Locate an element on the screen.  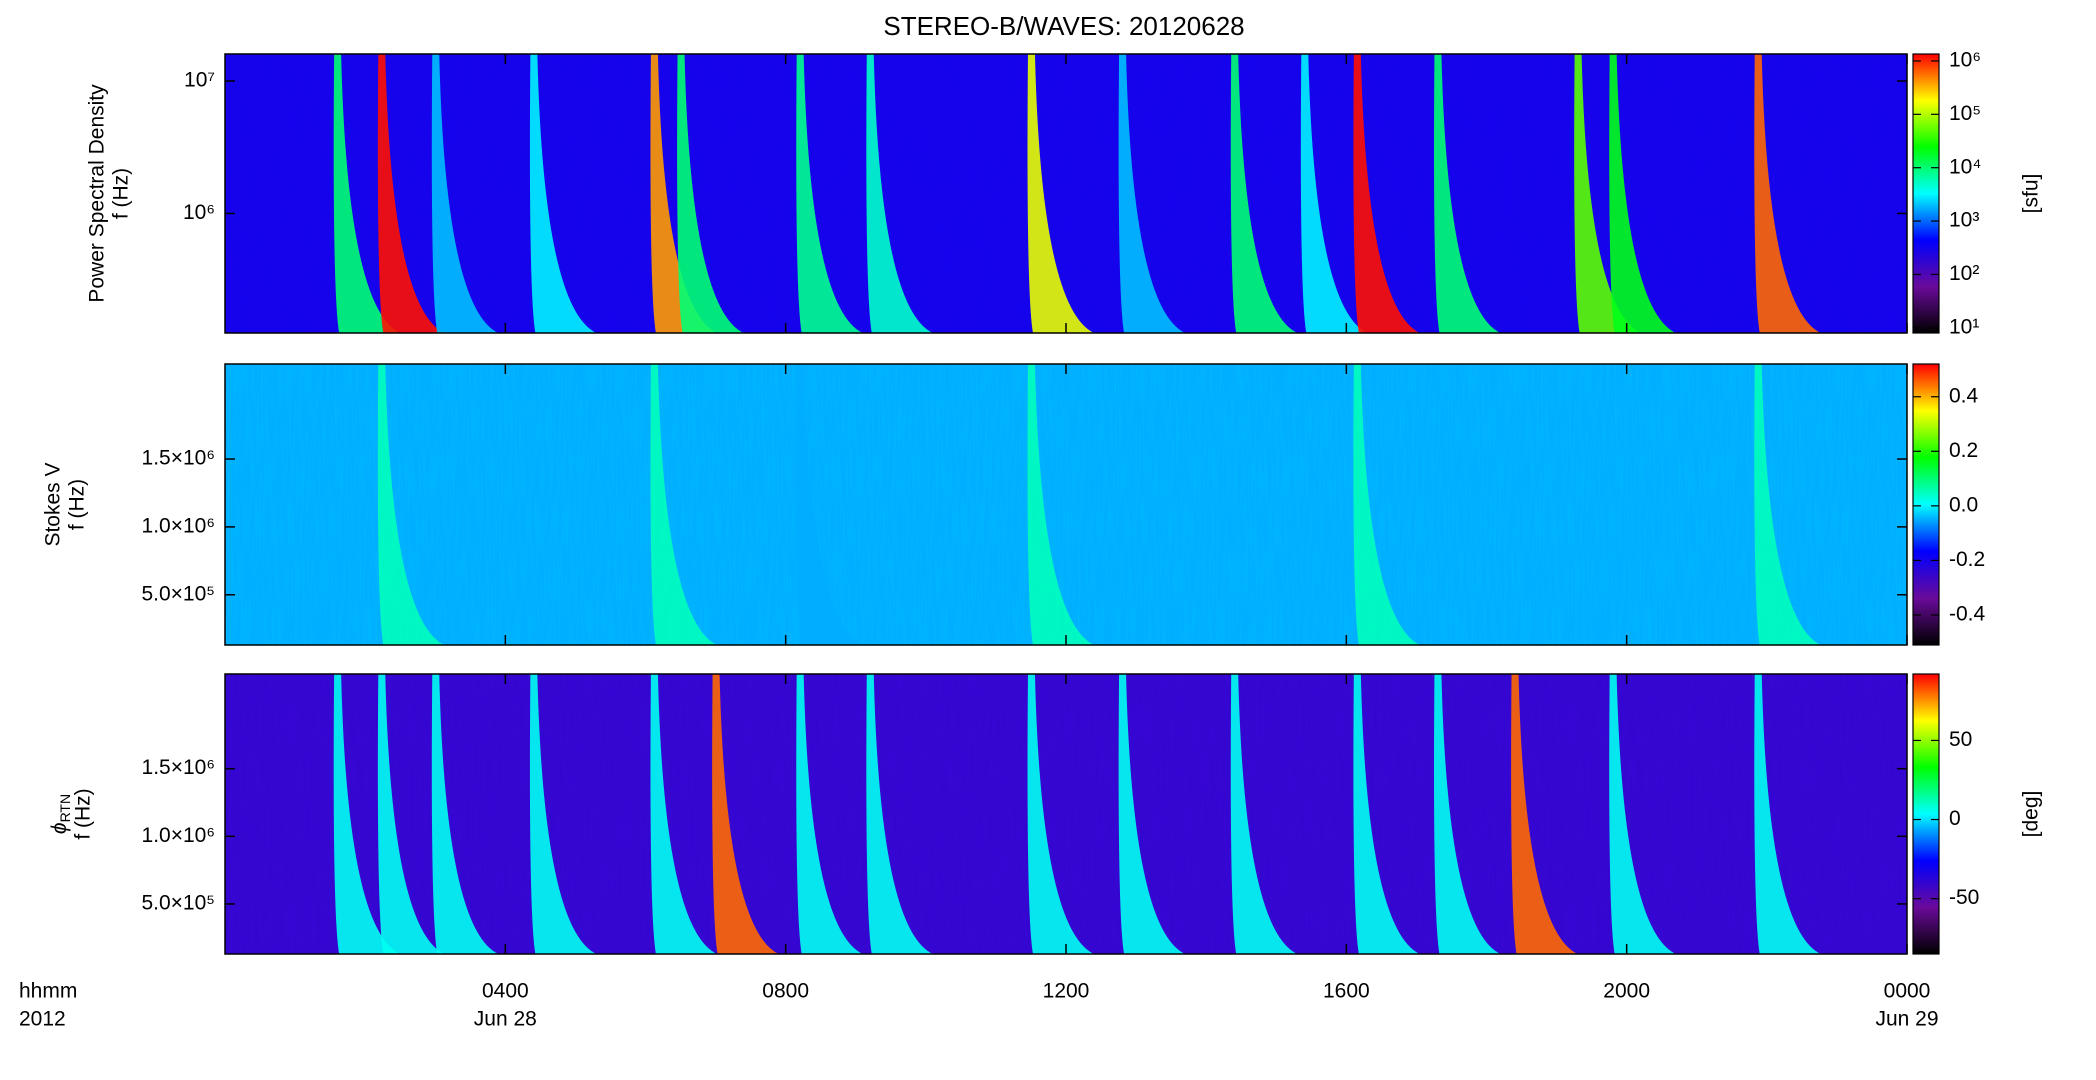
y-axis-label: ϕRTN is located at coordinates (60, 814).